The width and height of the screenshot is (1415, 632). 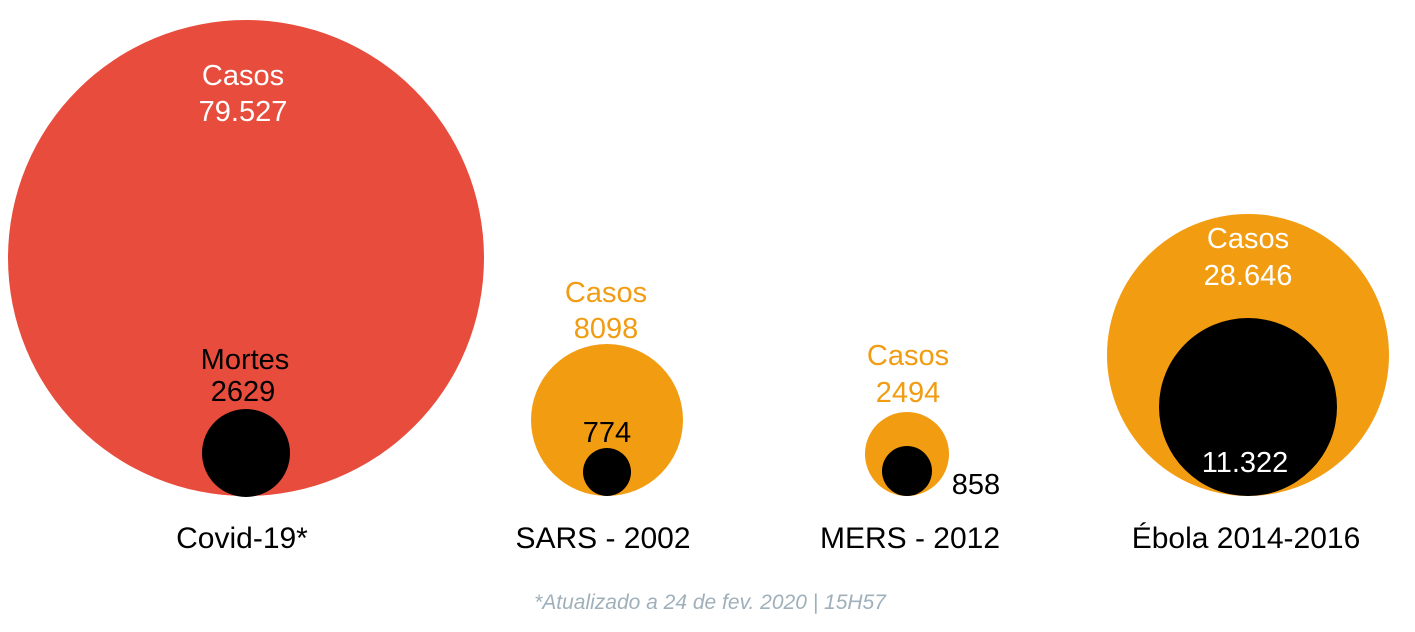 I want to click on mers-deaths-value: 858, so click(x=976, y=485).